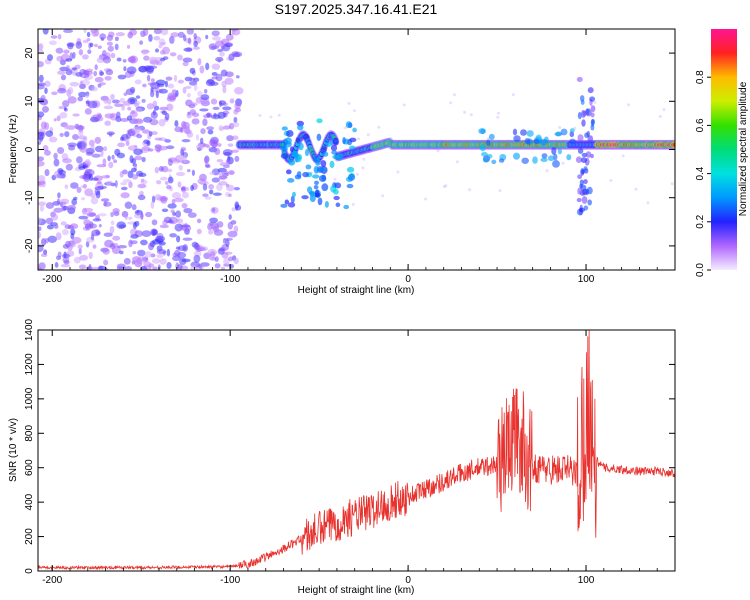  Describe the element at coordinates (743, 148) in the screenshot. I see `colorbar-label: Normalized spectral amplitude` at that location.